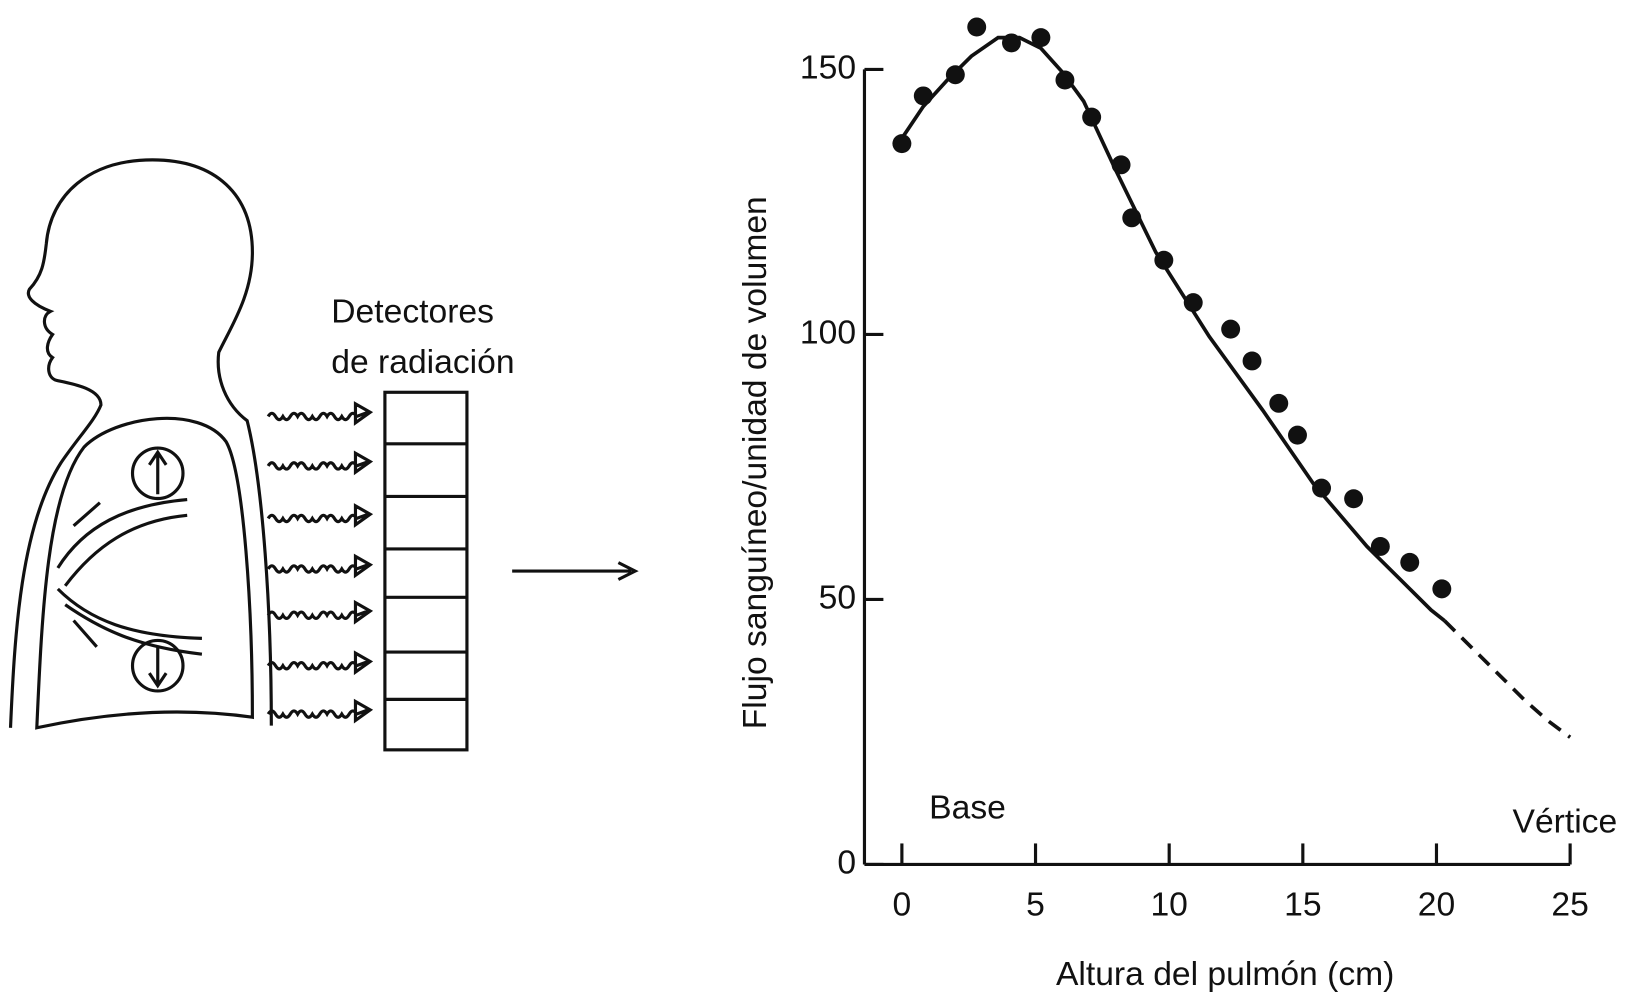 The height and width of the screenshot is (997, 1649). I want to click on detector-dividers, so click(425, 571).